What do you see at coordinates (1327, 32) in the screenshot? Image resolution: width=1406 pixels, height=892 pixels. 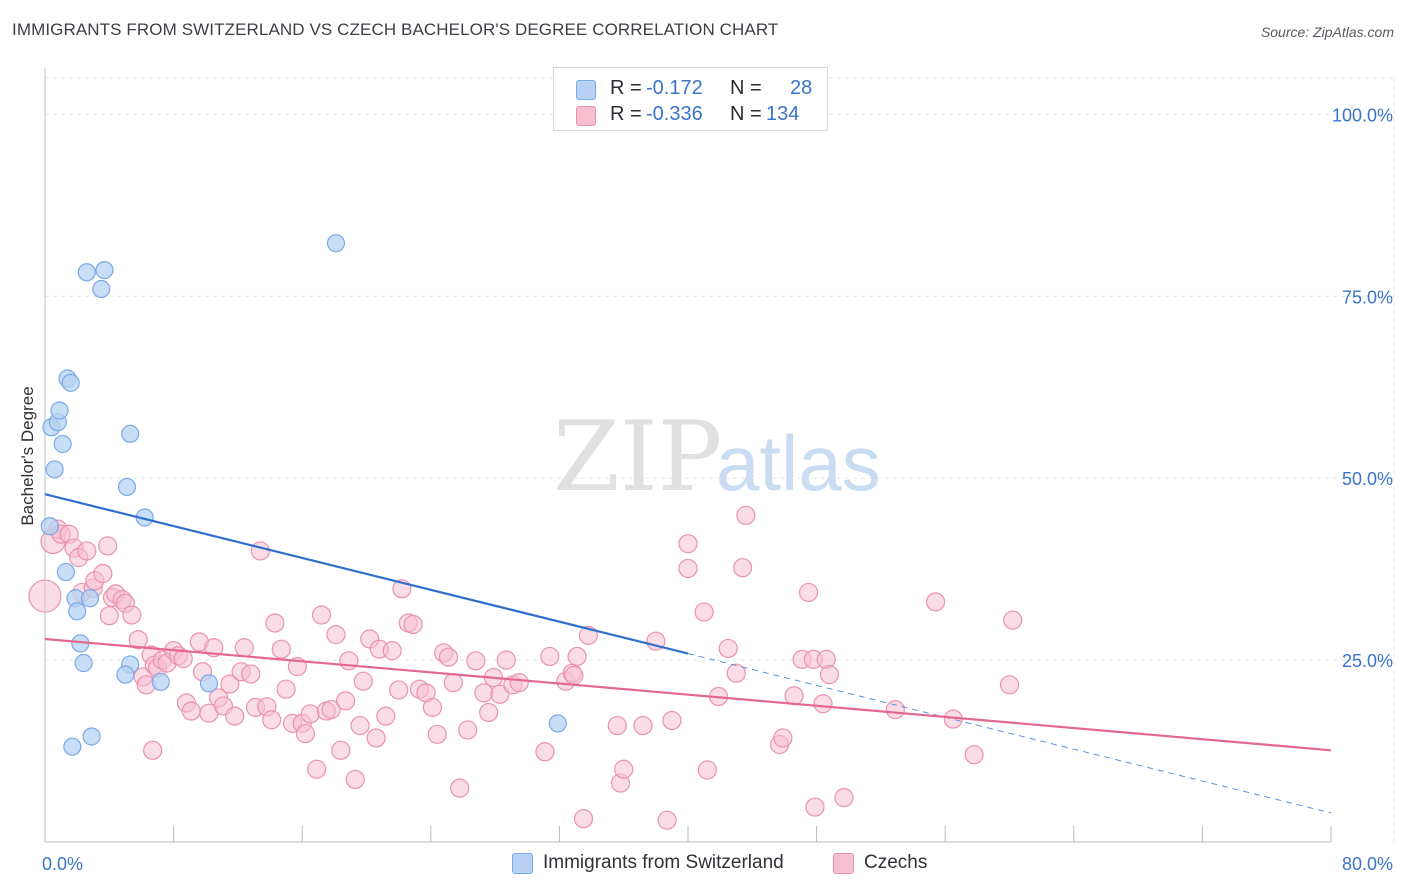 I see `source-note: Source: ZipAtlas.com` at bounding box center [1327, 32].